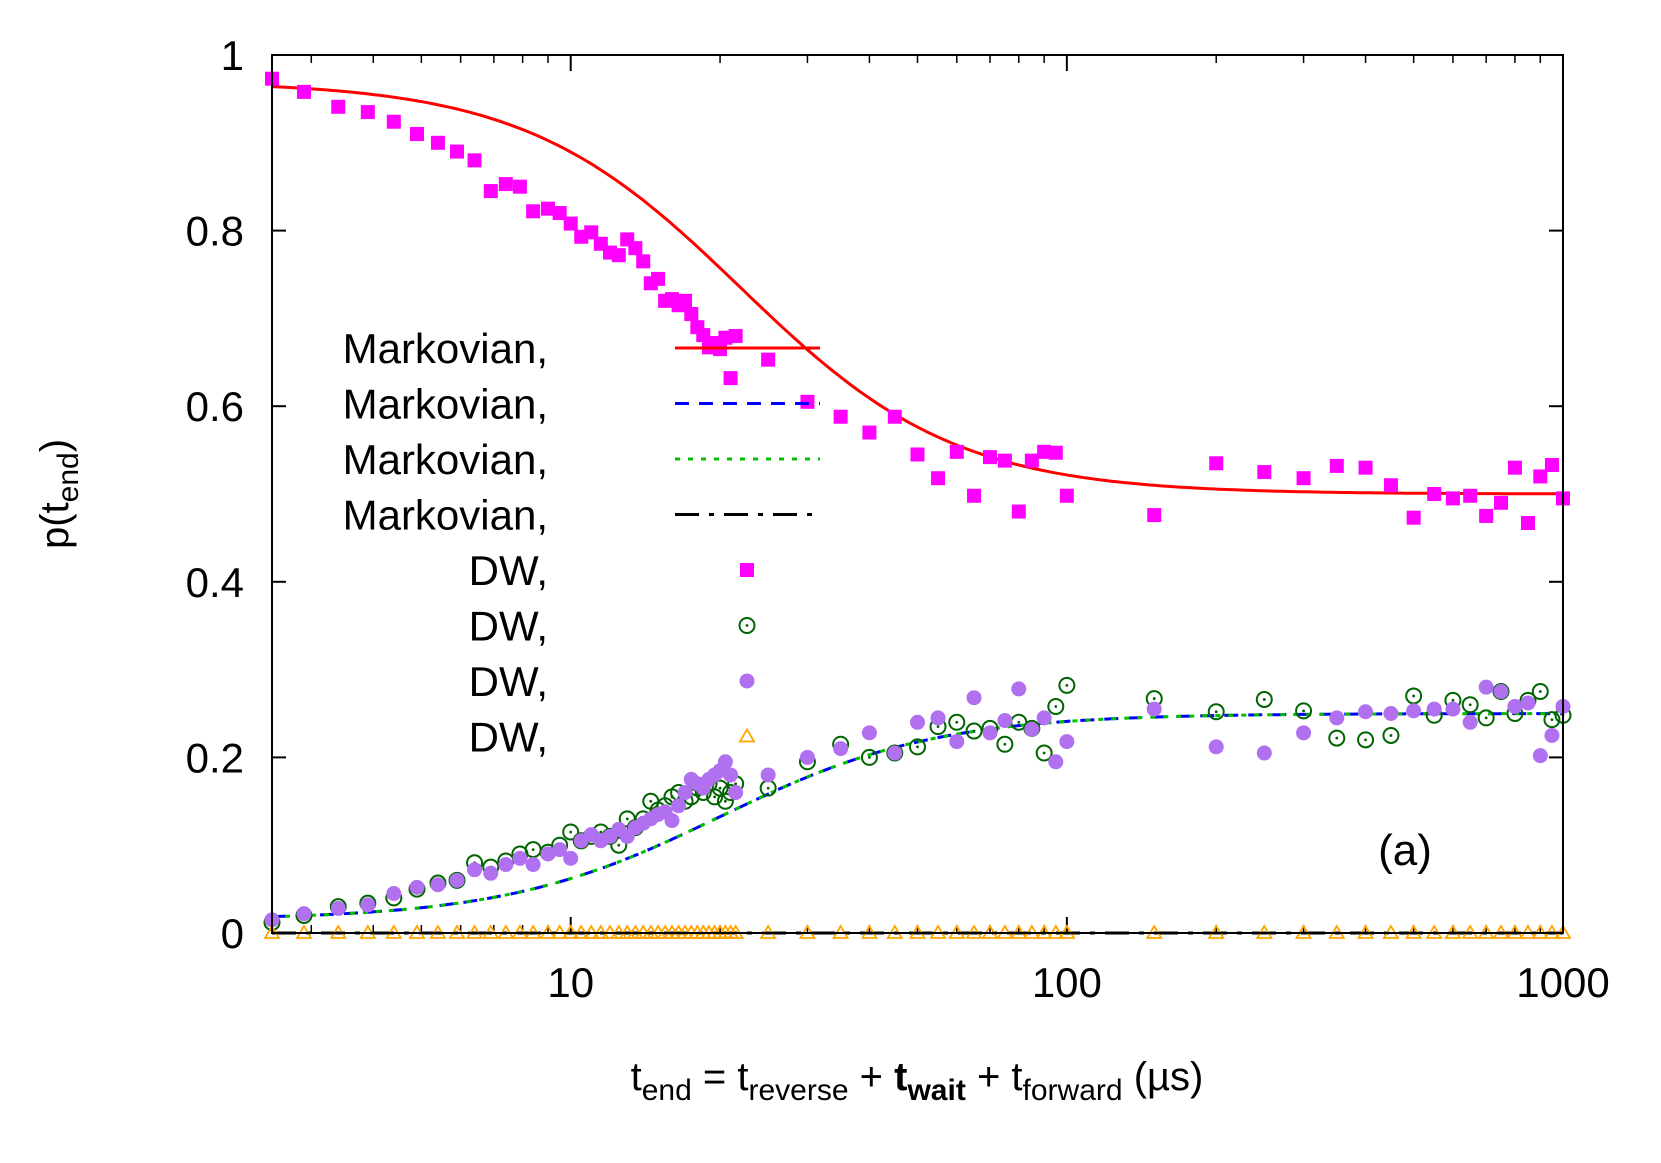  What do you see at coordinates (570, 982) in the screenshot?
I see `x-tick-label: 10` at bounding box center [570, 982].